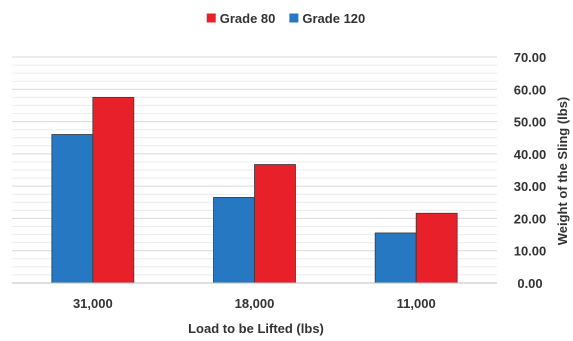 This screenshot has width=573, height=341. I want to click on y-tick-label: 30.00, so click(530, 186).